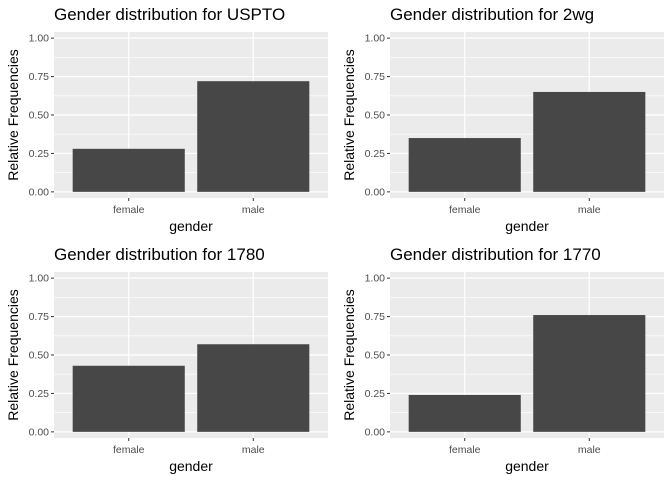  I want to click on chart-title: Gender distribution for USPTO, so click(169, 14).